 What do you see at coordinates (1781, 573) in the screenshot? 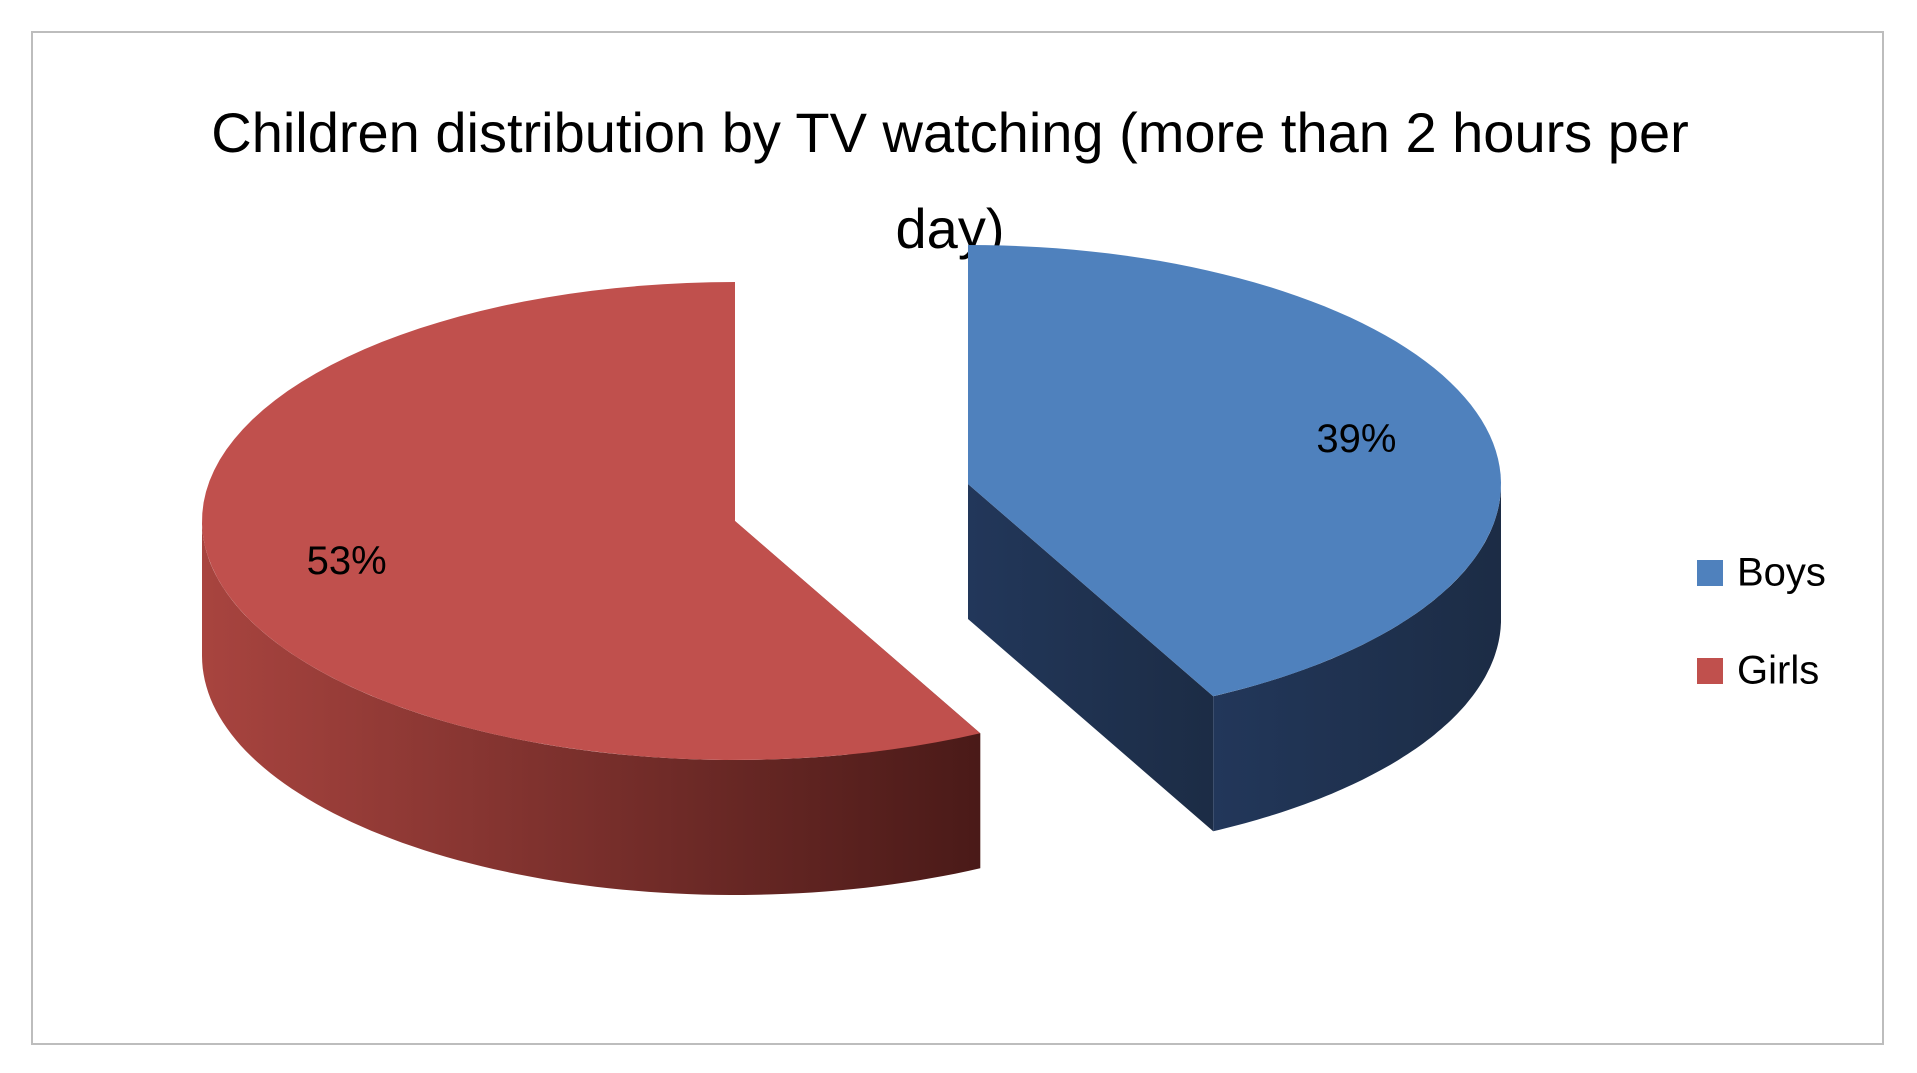
I see `legend-label: Boys` at bounding box center [1781, 573].